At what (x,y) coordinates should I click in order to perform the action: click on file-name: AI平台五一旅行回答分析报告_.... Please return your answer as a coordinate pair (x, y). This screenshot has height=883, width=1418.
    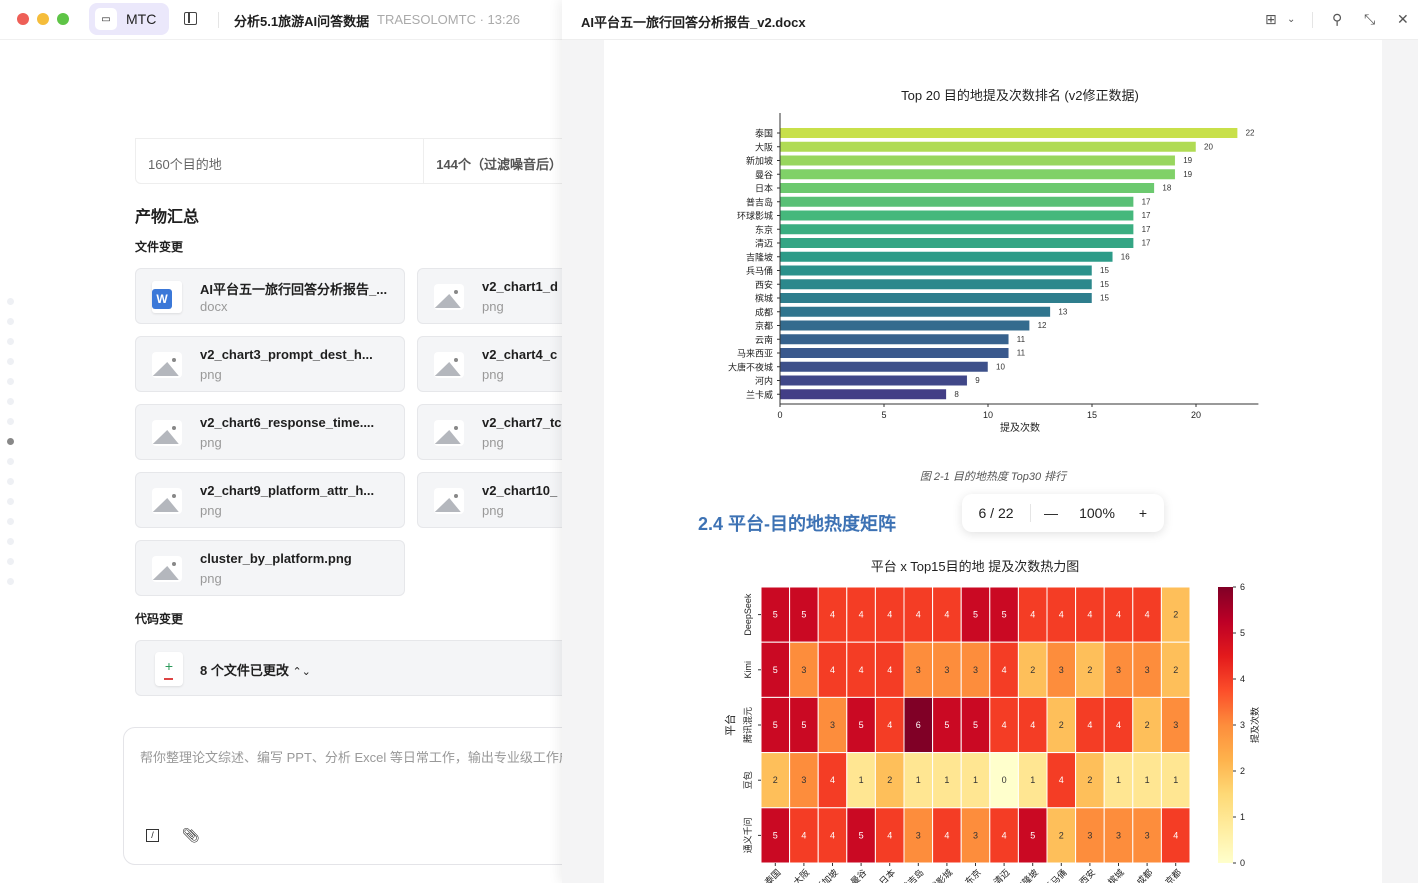
    Looking at the image, I should click on (294, 289).